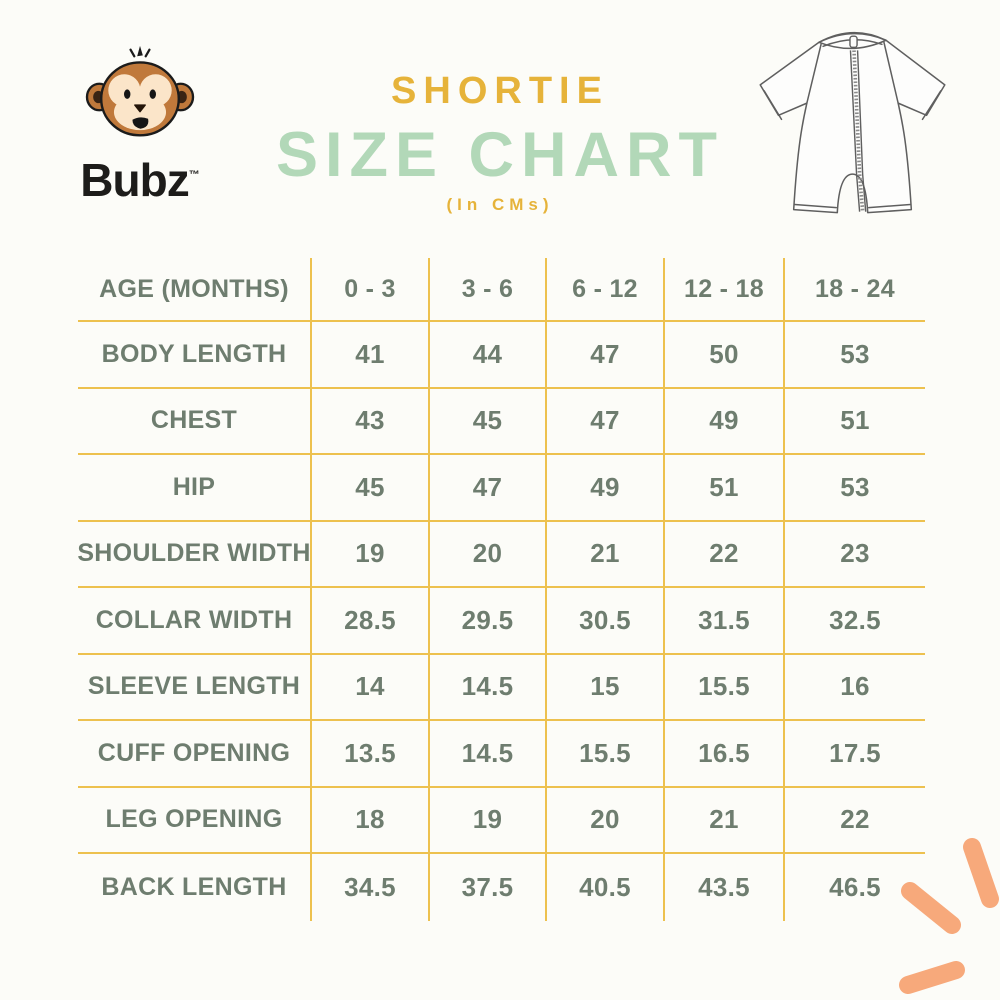 Image resolution: width=1000 pixels, height=1000 pixels. Describe the element at coordinates (140, 99) in the screenshot. I see `monkey-face-icon` at that location.